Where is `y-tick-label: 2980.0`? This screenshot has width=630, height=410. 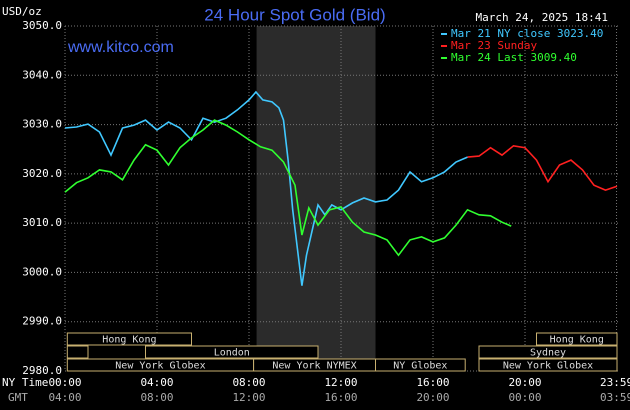
y-tick-label: 2980.0 is located at coordinates (42, 370).